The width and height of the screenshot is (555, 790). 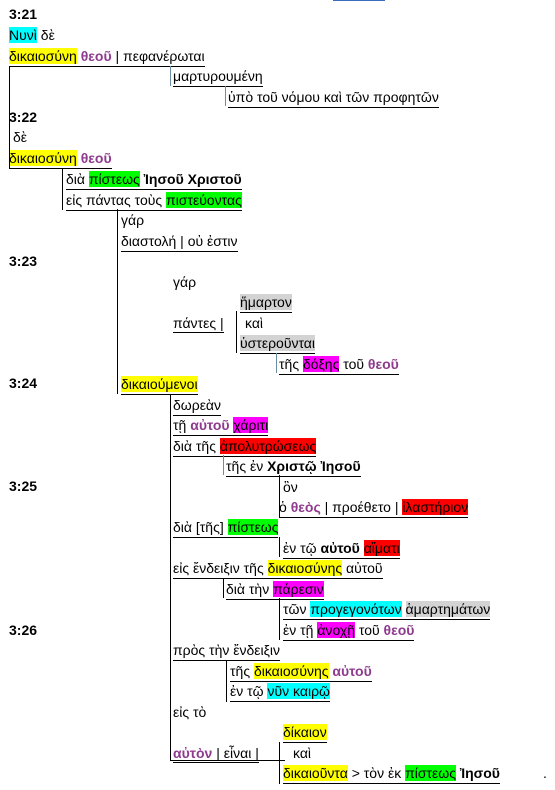 I want to click on line-final-period: ., so click(x=545, y=773).